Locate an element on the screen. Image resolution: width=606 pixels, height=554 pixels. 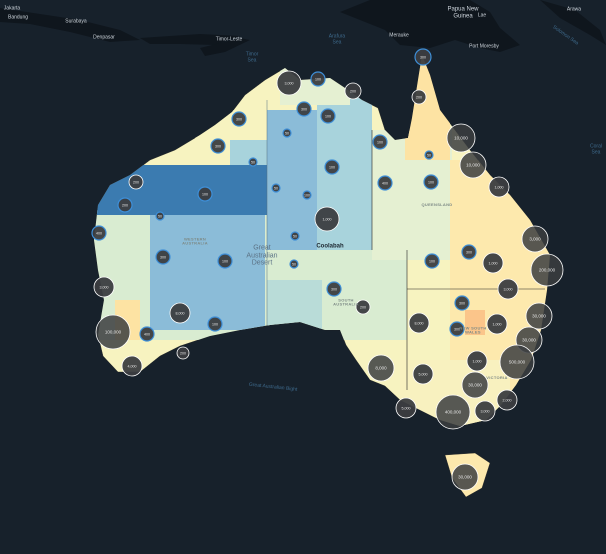
cluster-marker: 200,000 is located at coordinates (547, 270).